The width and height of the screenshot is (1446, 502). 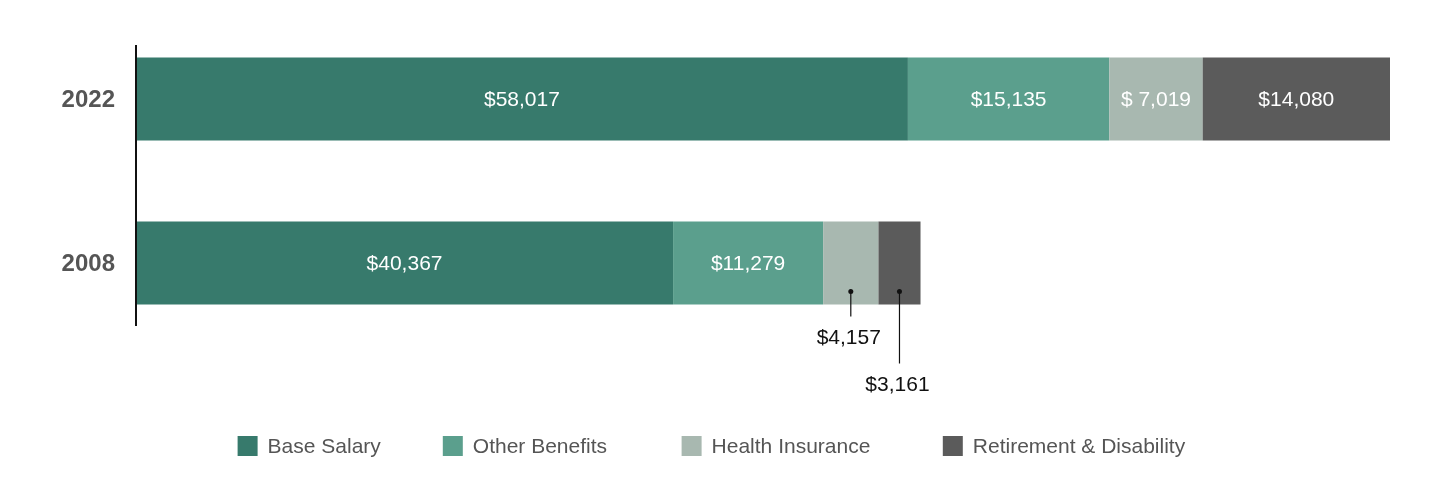 I want to click on data-label: $58,017, so click(x=521, y=99).